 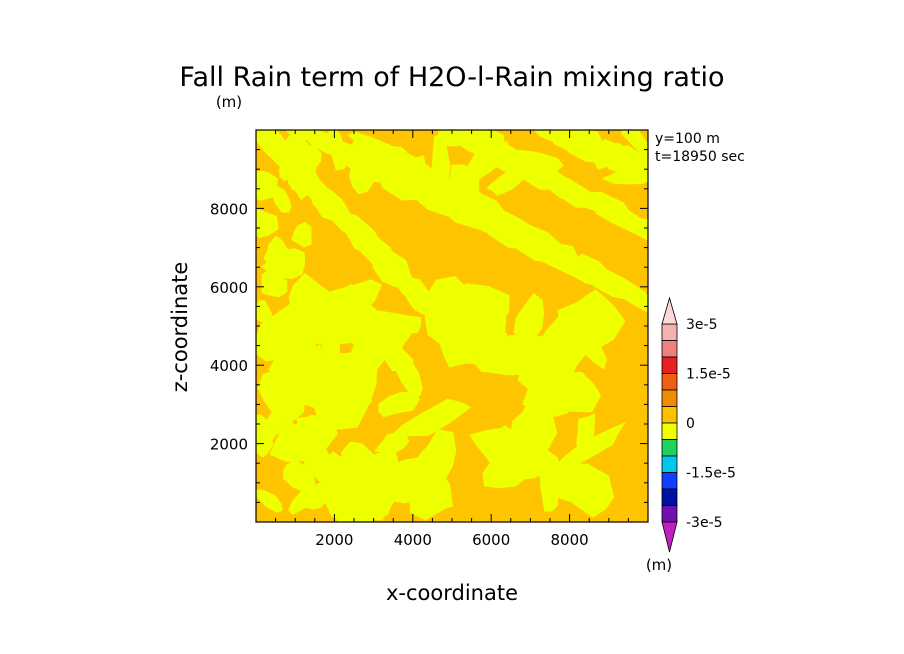 I want to click on y-axis-label: z-coordinate, so click(x=180, y=327).